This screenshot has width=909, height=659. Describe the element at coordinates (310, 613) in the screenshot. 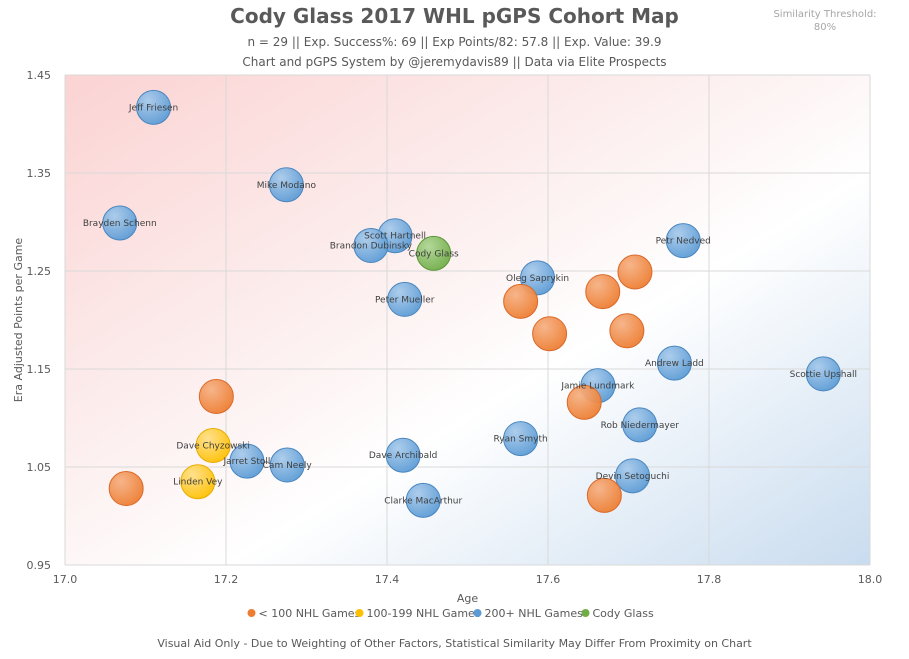

I see `legend-label-lt100: < 100 NHL Games` at that location.